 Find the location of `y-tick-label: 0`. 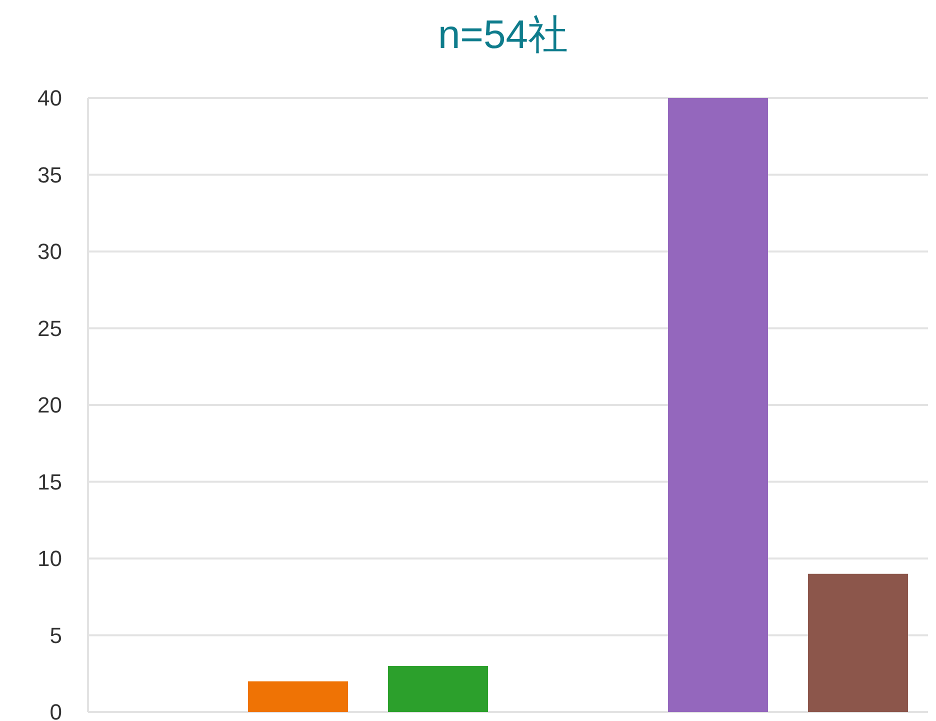

y-tick-label: 0 is located at coordinates (56, 710).